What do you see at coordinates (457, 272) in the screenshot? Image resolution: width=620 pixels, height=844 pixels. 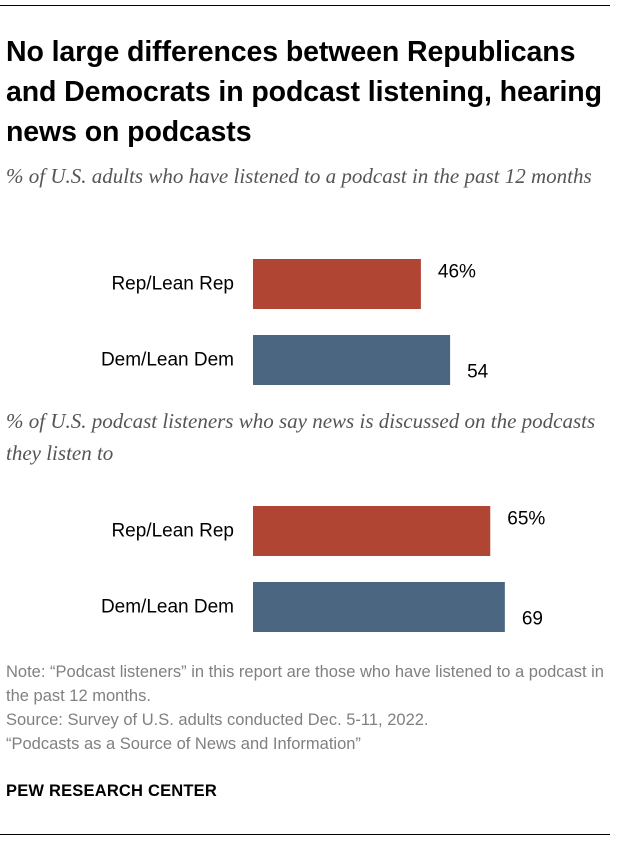 I see `value-label: 46%` at bounding box center [457, 272].